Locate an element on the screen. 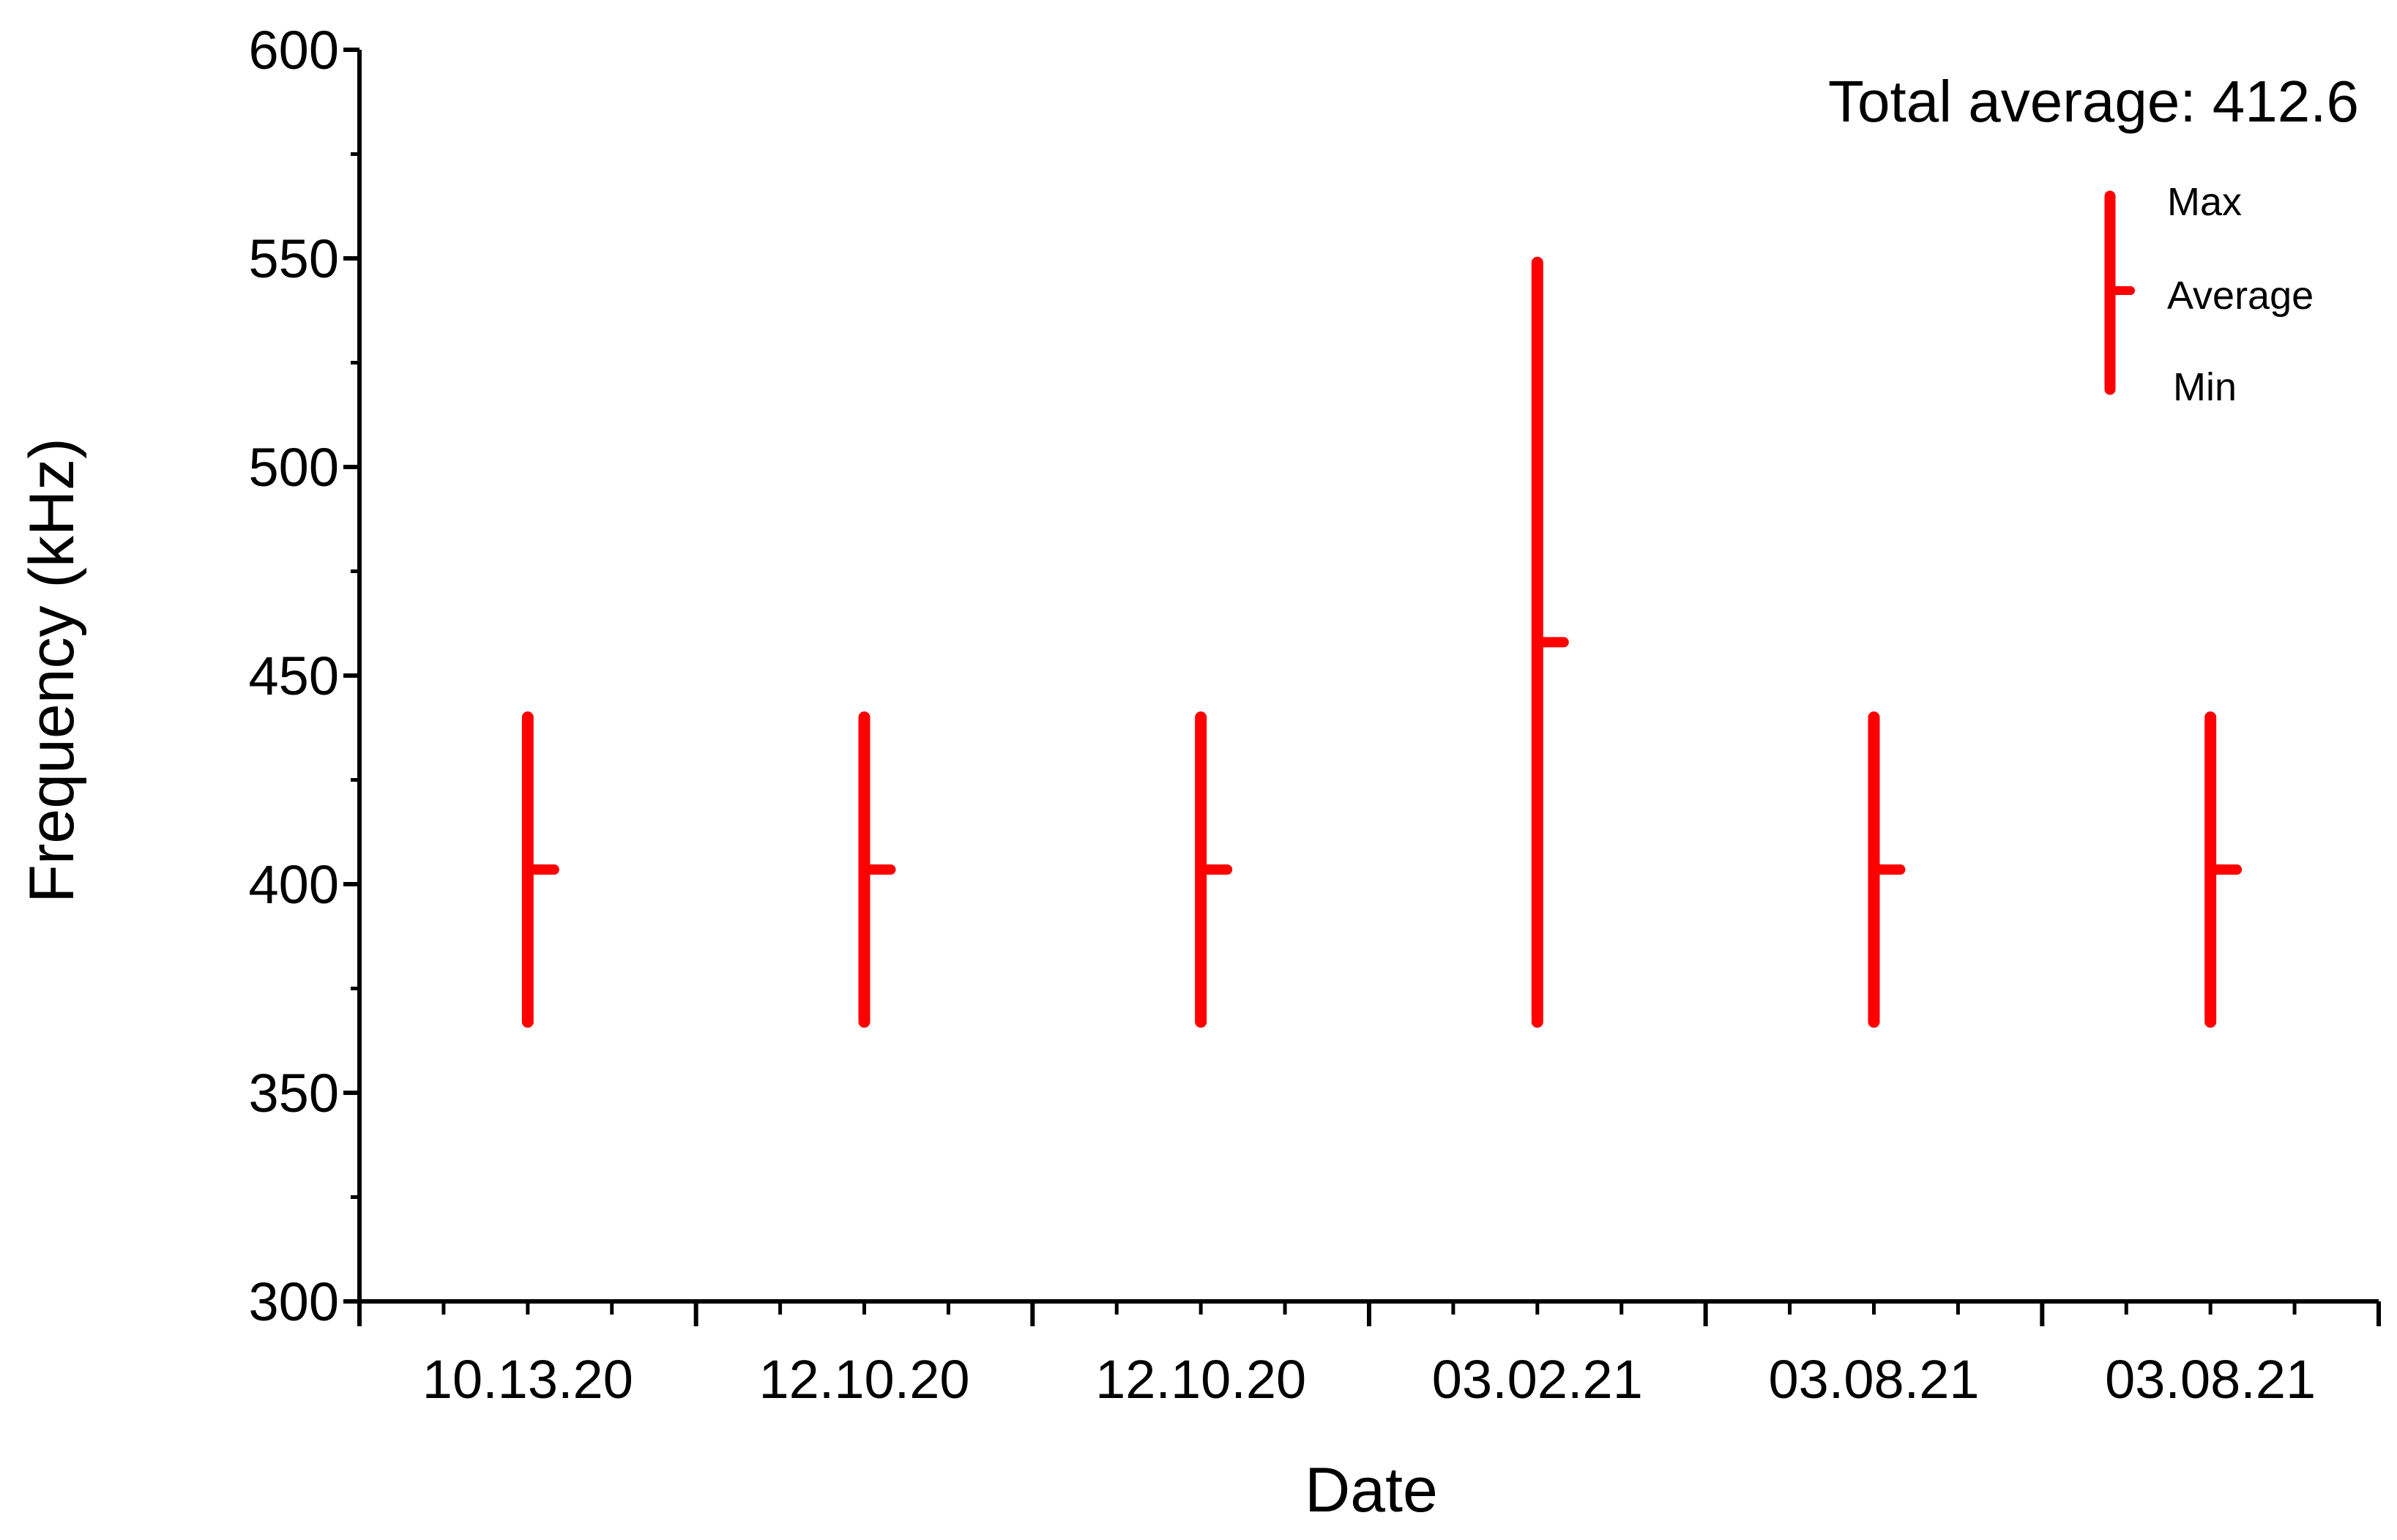 The height and width of the screenshot is (1540, 2397). x-tick-label: 03.02.21 is located at coordinates (1538, 1379).